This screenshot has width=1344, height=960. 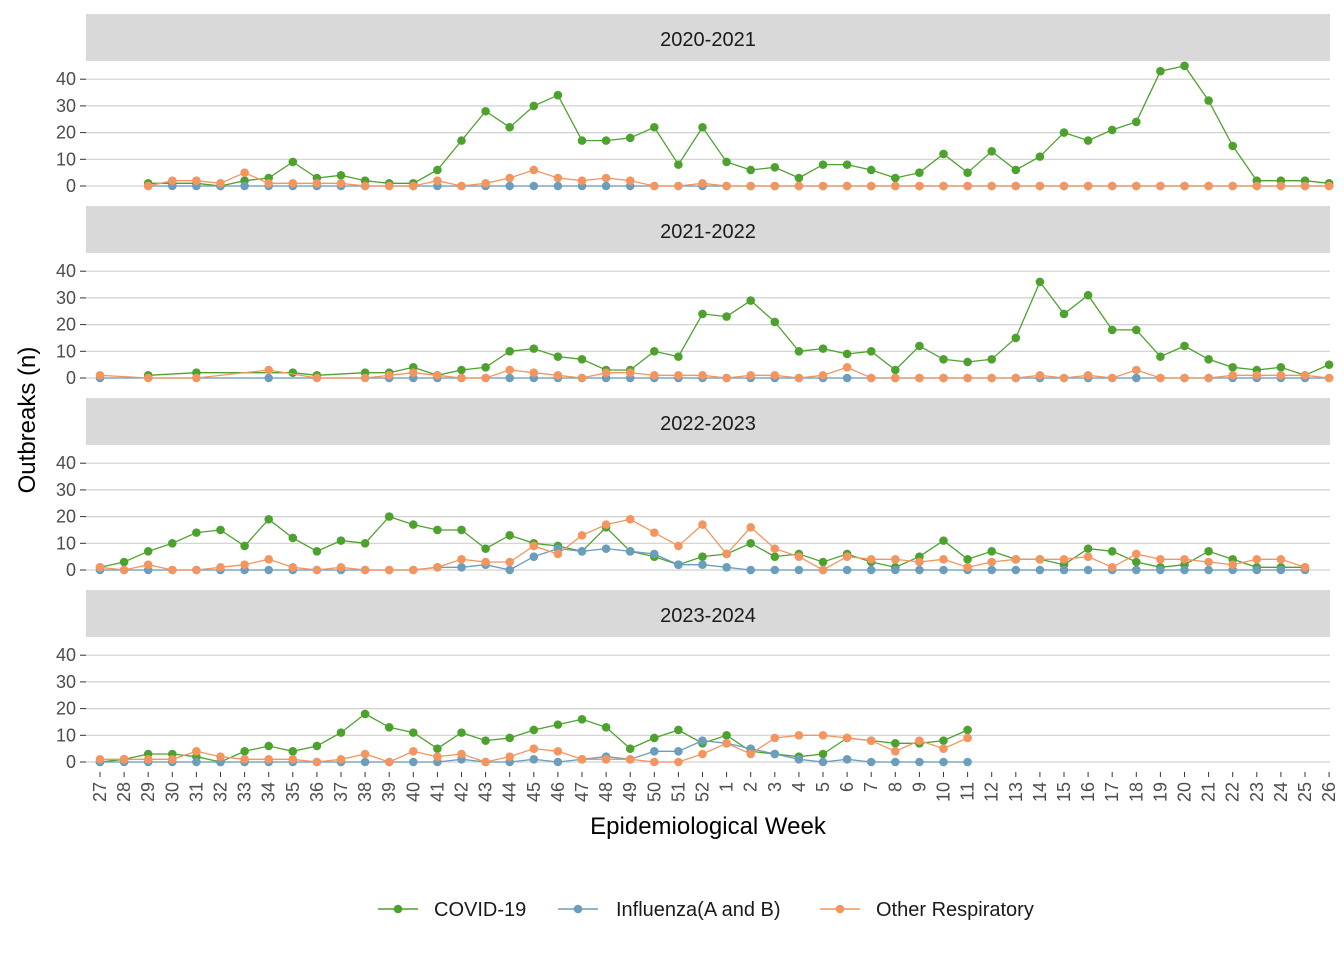 I want to click on x-tick-label: 30, so click(x=172, y=792).